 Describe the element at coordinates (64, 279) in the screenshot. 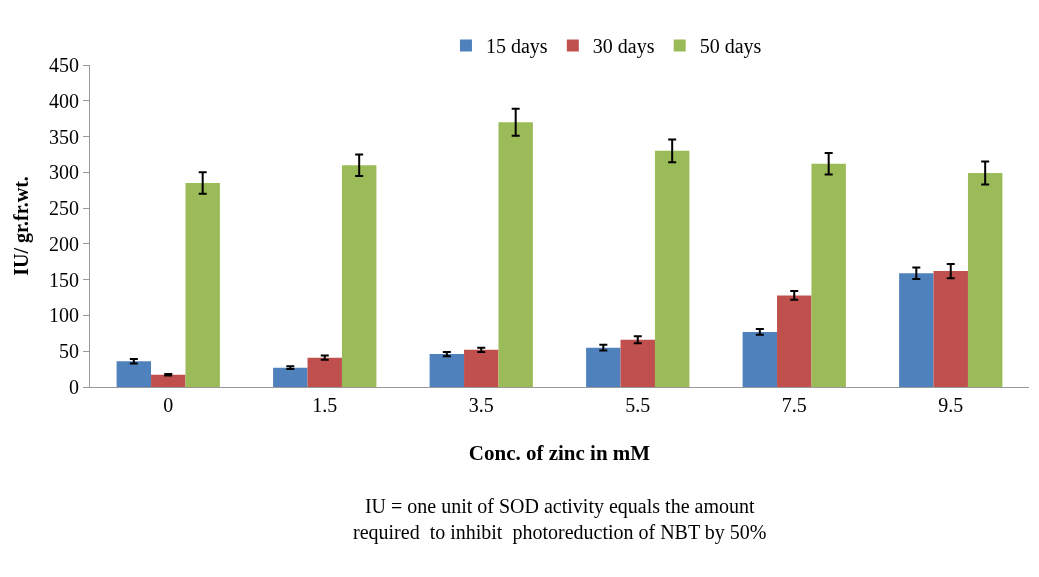

I see `y-tick-label: 150` at that location.